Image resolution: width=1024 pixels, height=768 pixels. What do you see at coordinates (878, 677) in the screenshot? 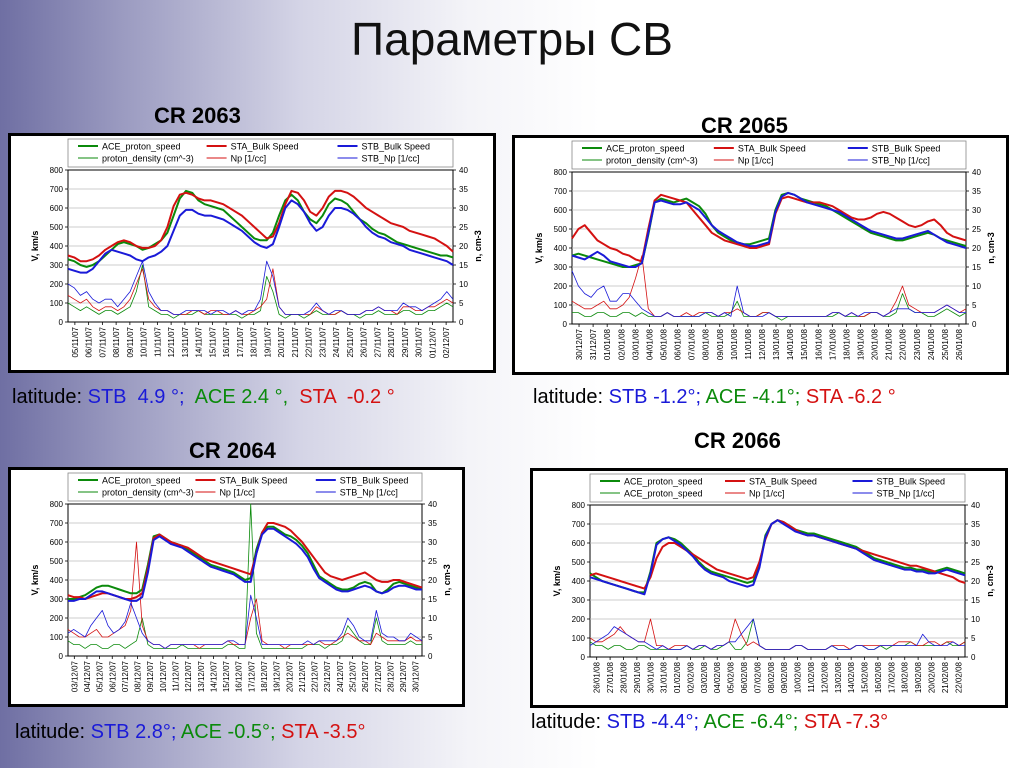
I see `x-tick-label: 16/02/08` at bounding box center [878, 677].